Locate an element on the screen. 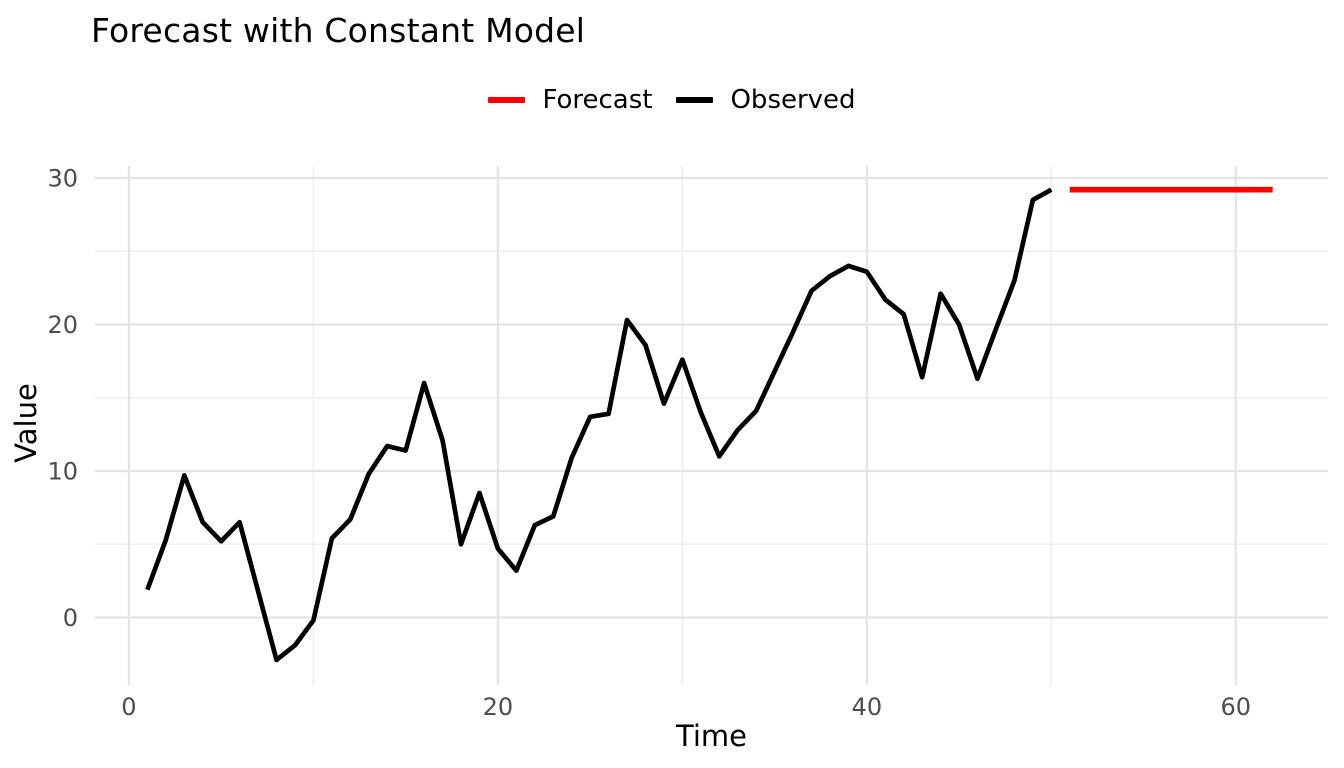 The height and width of the screenshot is (768, 1344). y-tick-label: 30 is located at coordinates (62, 179).